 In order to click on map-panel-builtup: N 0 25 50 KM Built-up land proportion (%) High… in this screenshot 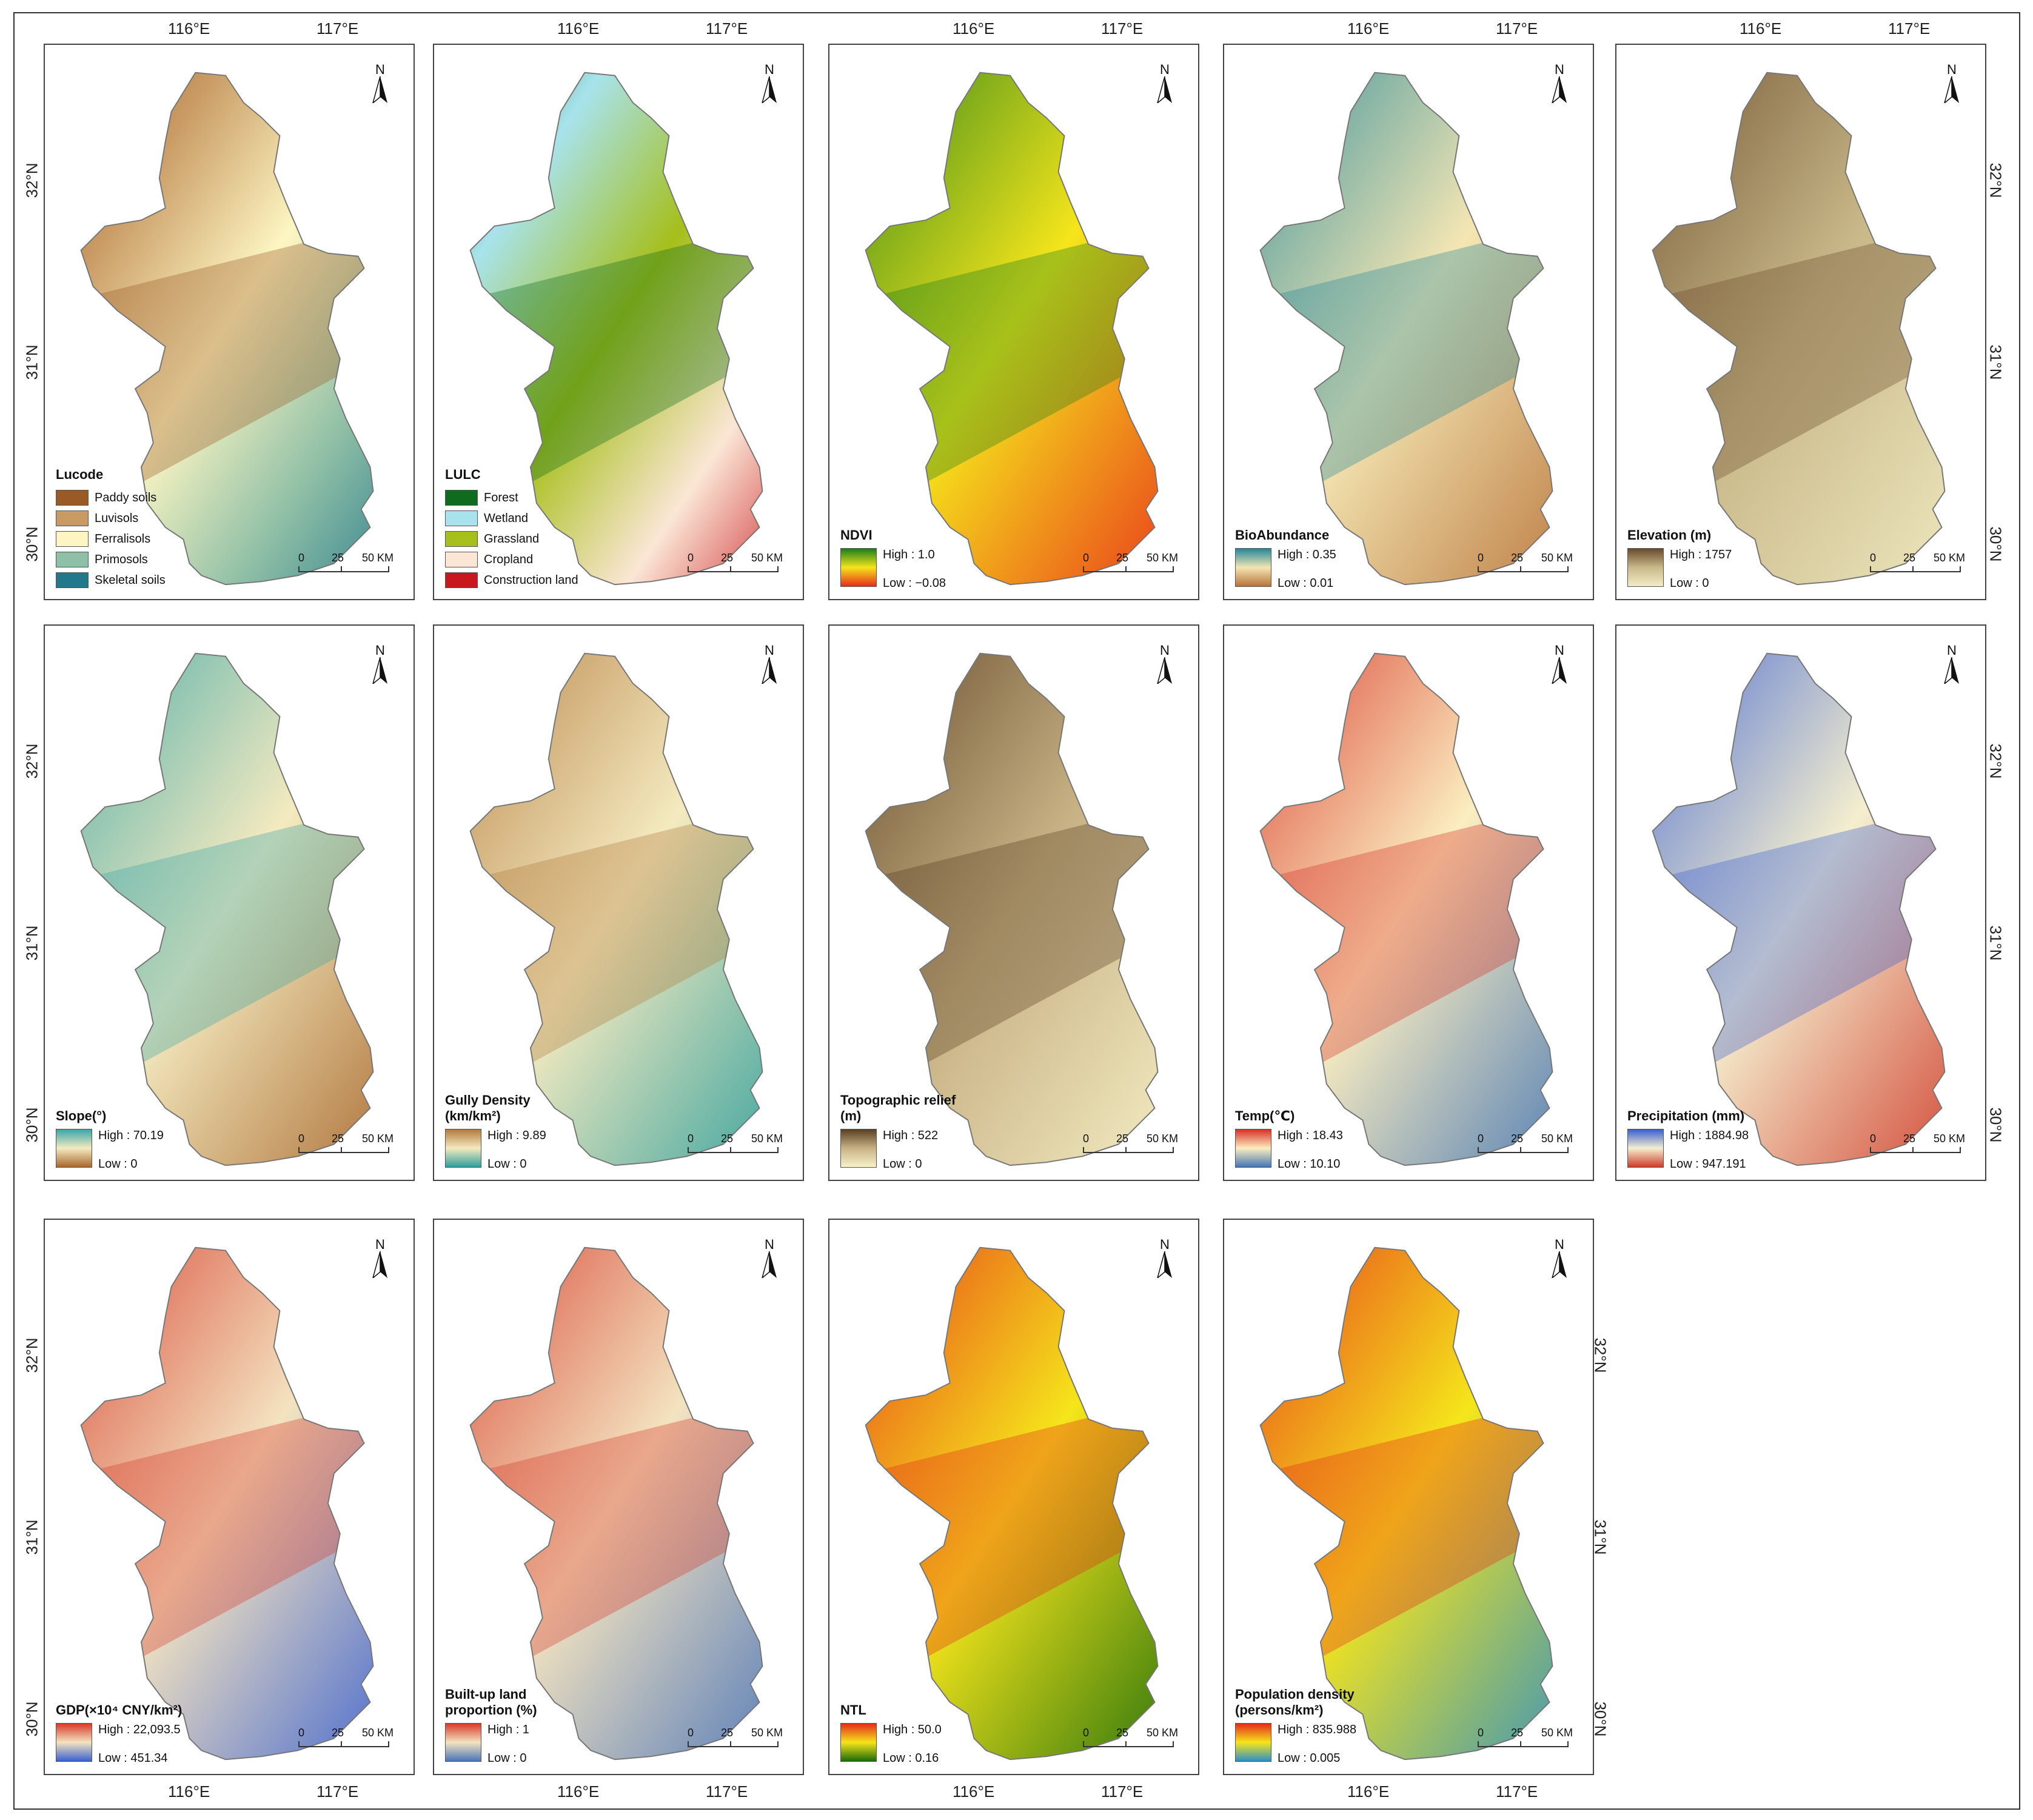, I will do `click(618, 1497)`.